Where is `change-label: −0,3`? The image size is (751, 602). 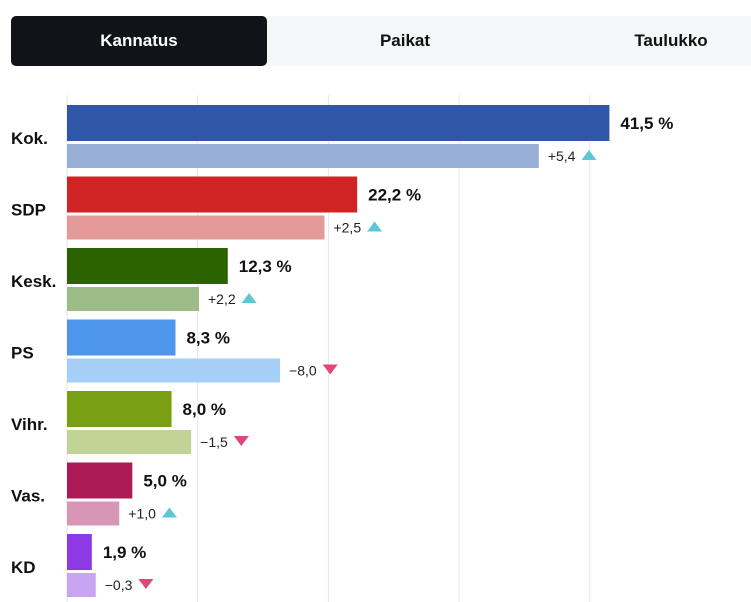
change-label: −0,3 is located at coordinates (119, 585).